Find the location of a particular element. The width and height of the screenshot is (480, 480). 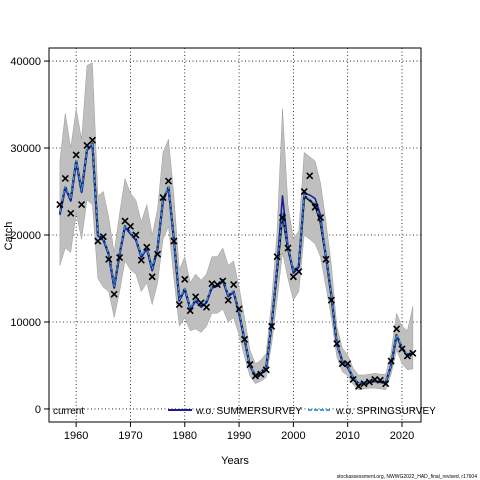

legend-label-current: current is located at coordinates (68, 411).